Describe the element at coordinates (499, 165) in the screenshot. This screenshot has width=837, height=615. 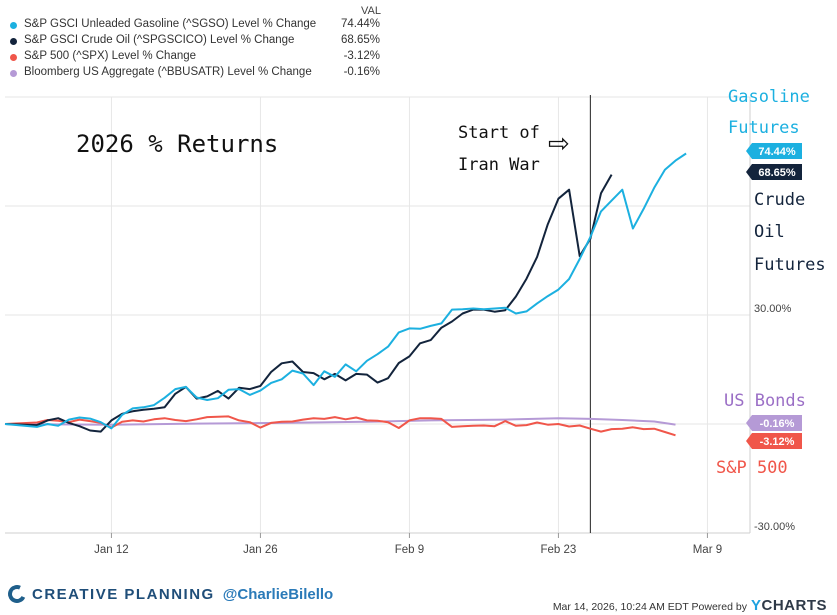
I see `war-label-line2: Iran War` at that location.